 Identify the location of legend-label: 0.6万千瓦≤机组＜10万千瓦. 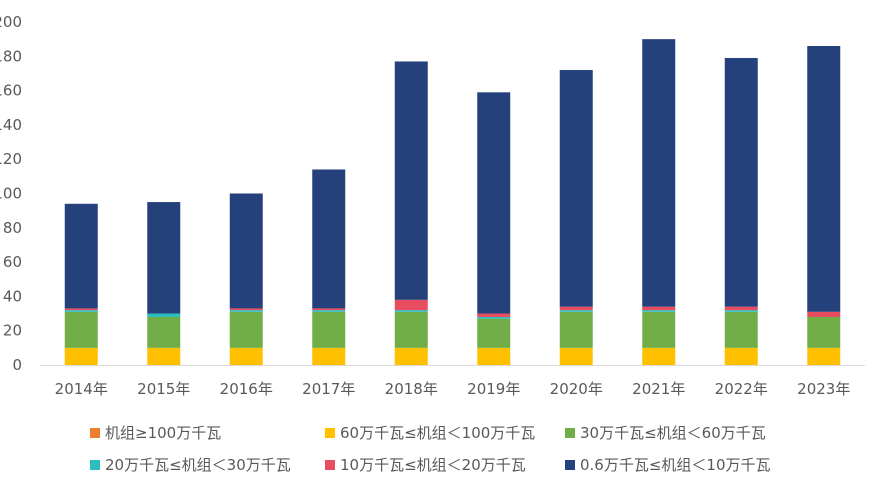
(675, 465).